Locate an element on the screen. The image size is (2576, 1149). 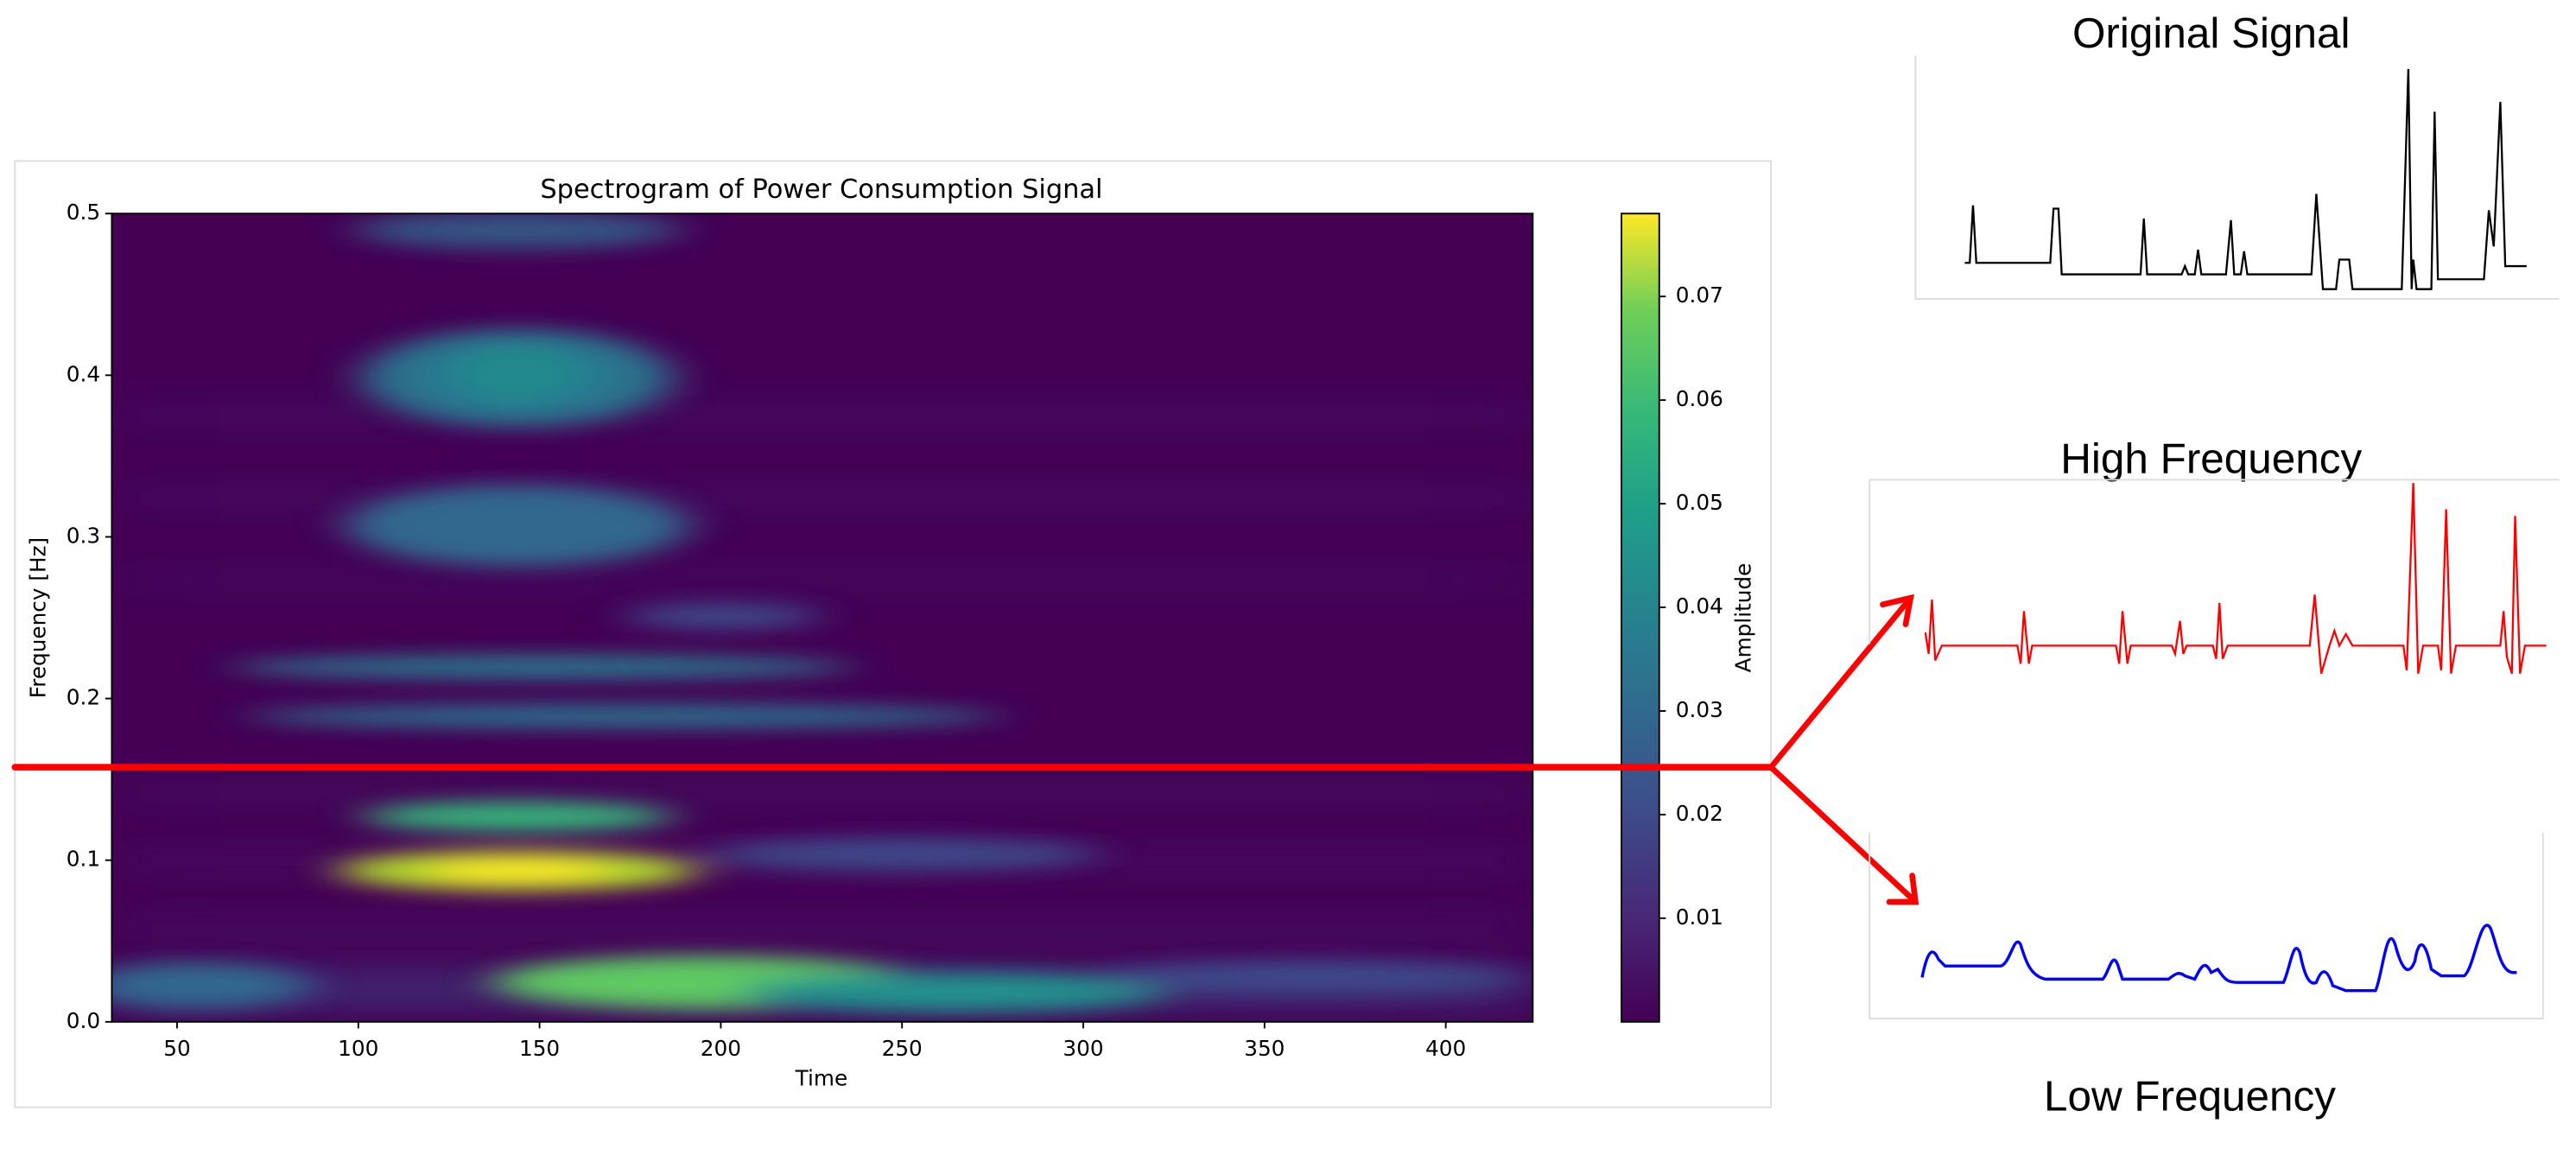
x-tick-label: 400 is located at coordinates (1445, 1048).